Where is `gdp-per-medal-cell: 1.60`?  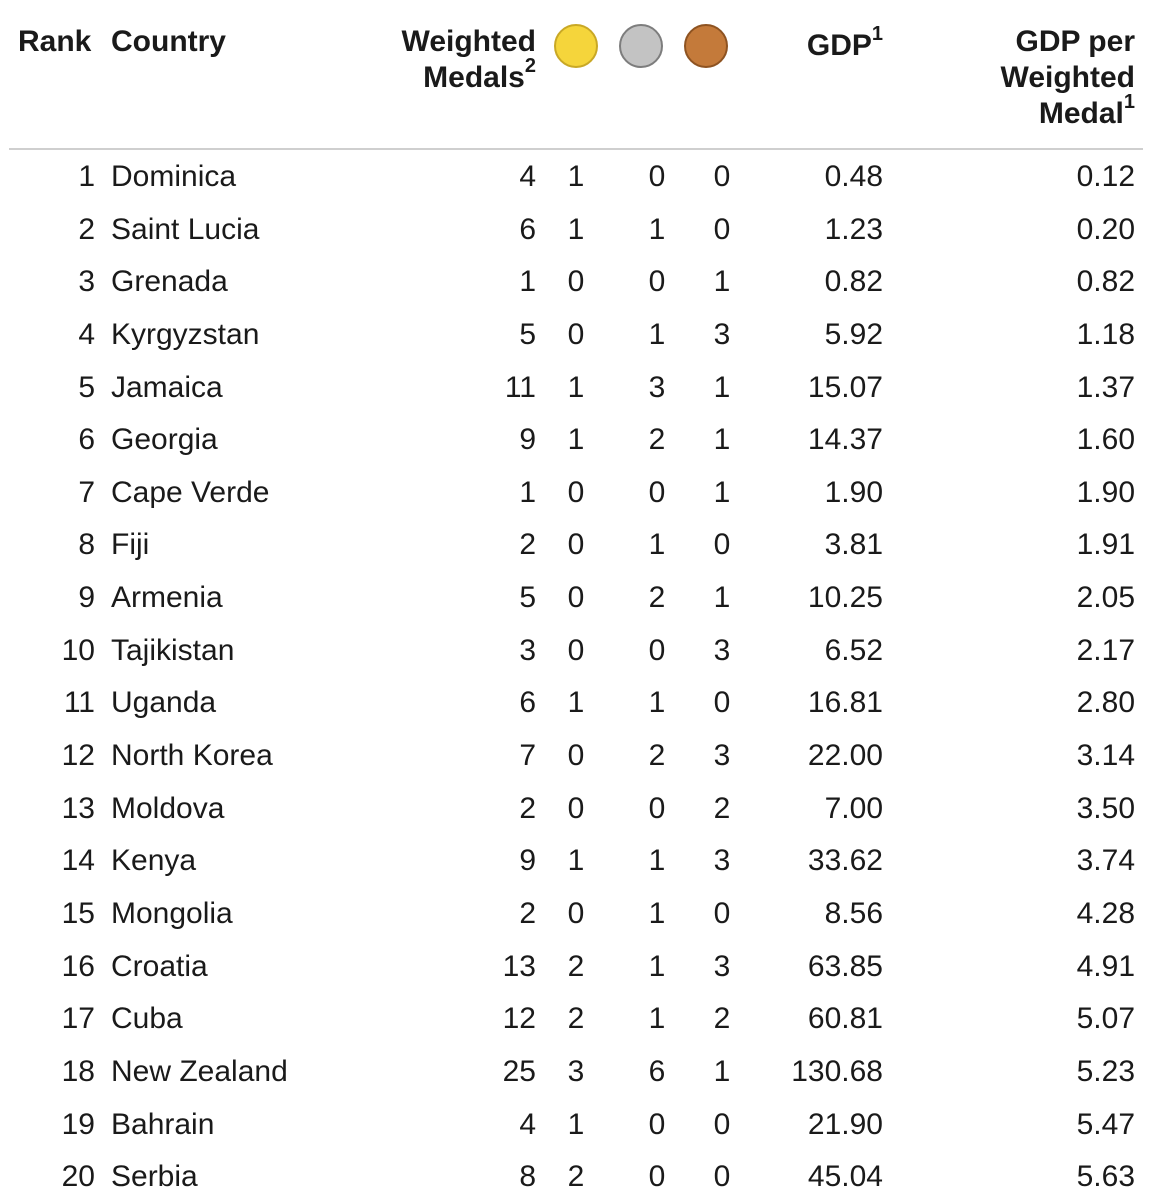
gdp-per-medal-cell: 1.60 is located at coordinates (1105, 440).